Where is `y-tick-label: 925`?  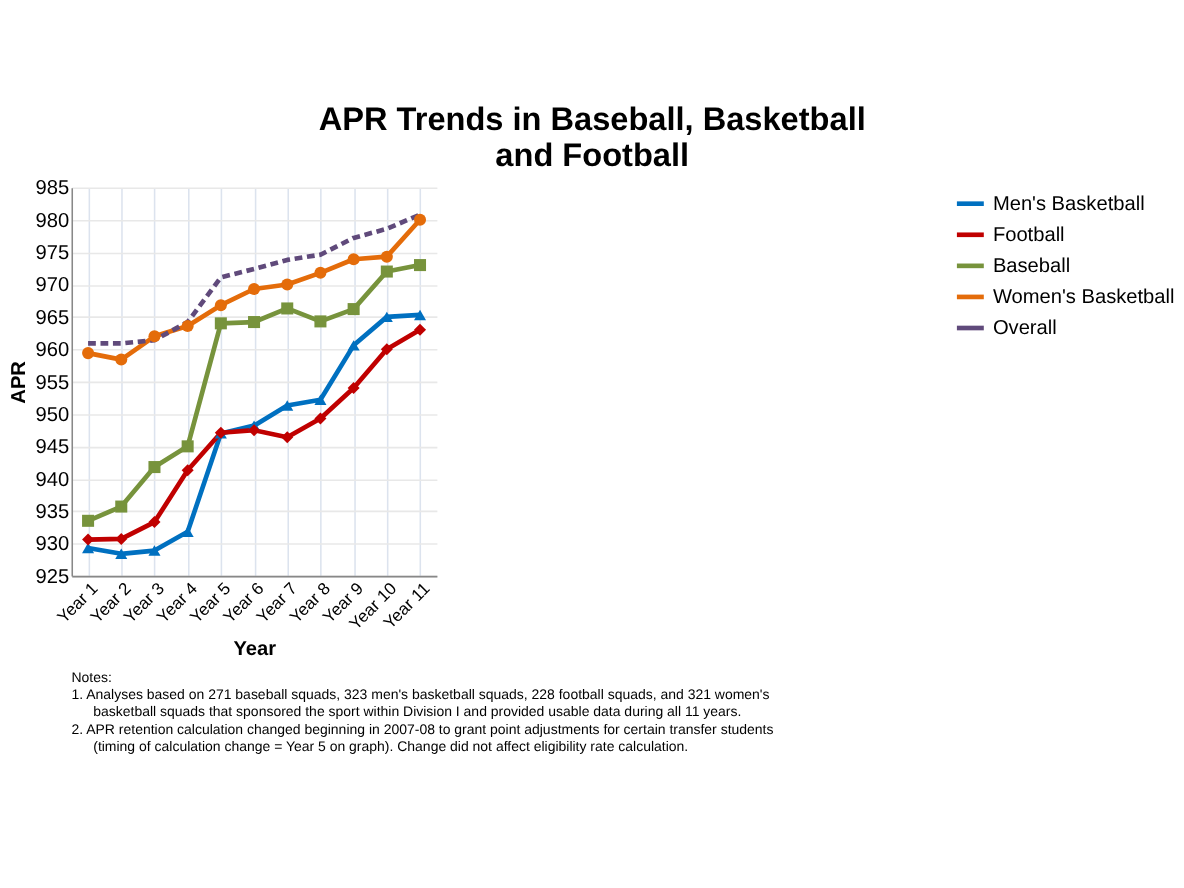 y-tick-label: 925 is located at coordinates (52, 577).